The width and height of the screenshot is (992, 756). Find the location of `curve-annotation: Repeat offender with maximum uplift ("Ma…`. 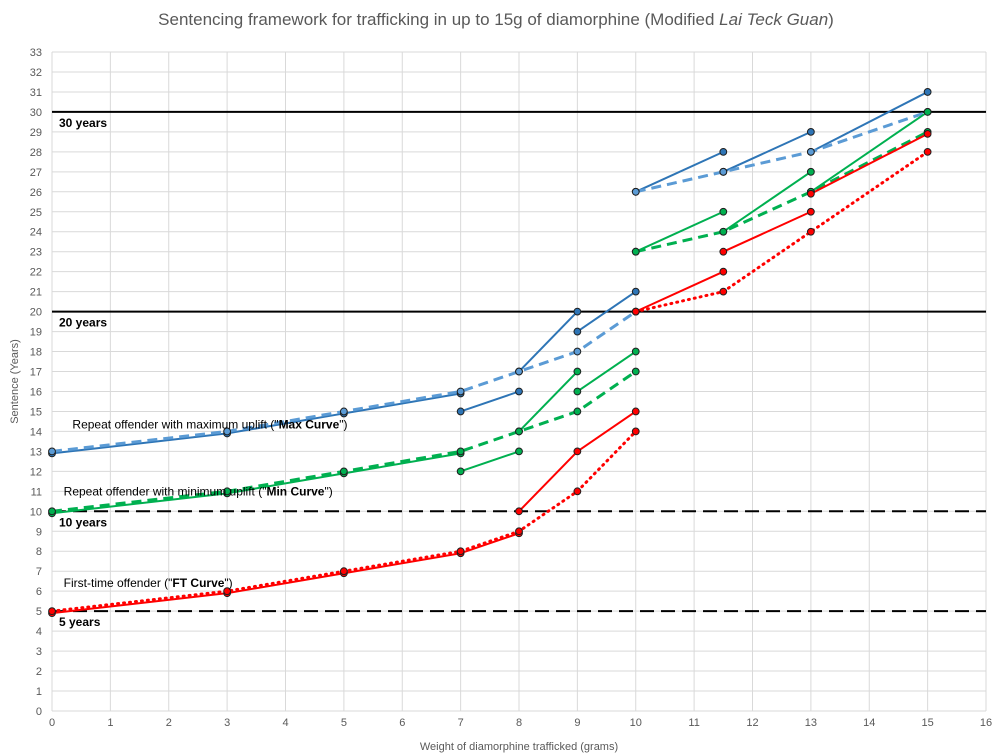

curve-annotation: Repeat offender with maximum uplift ("Ma… is located at coordinates (209, 424).